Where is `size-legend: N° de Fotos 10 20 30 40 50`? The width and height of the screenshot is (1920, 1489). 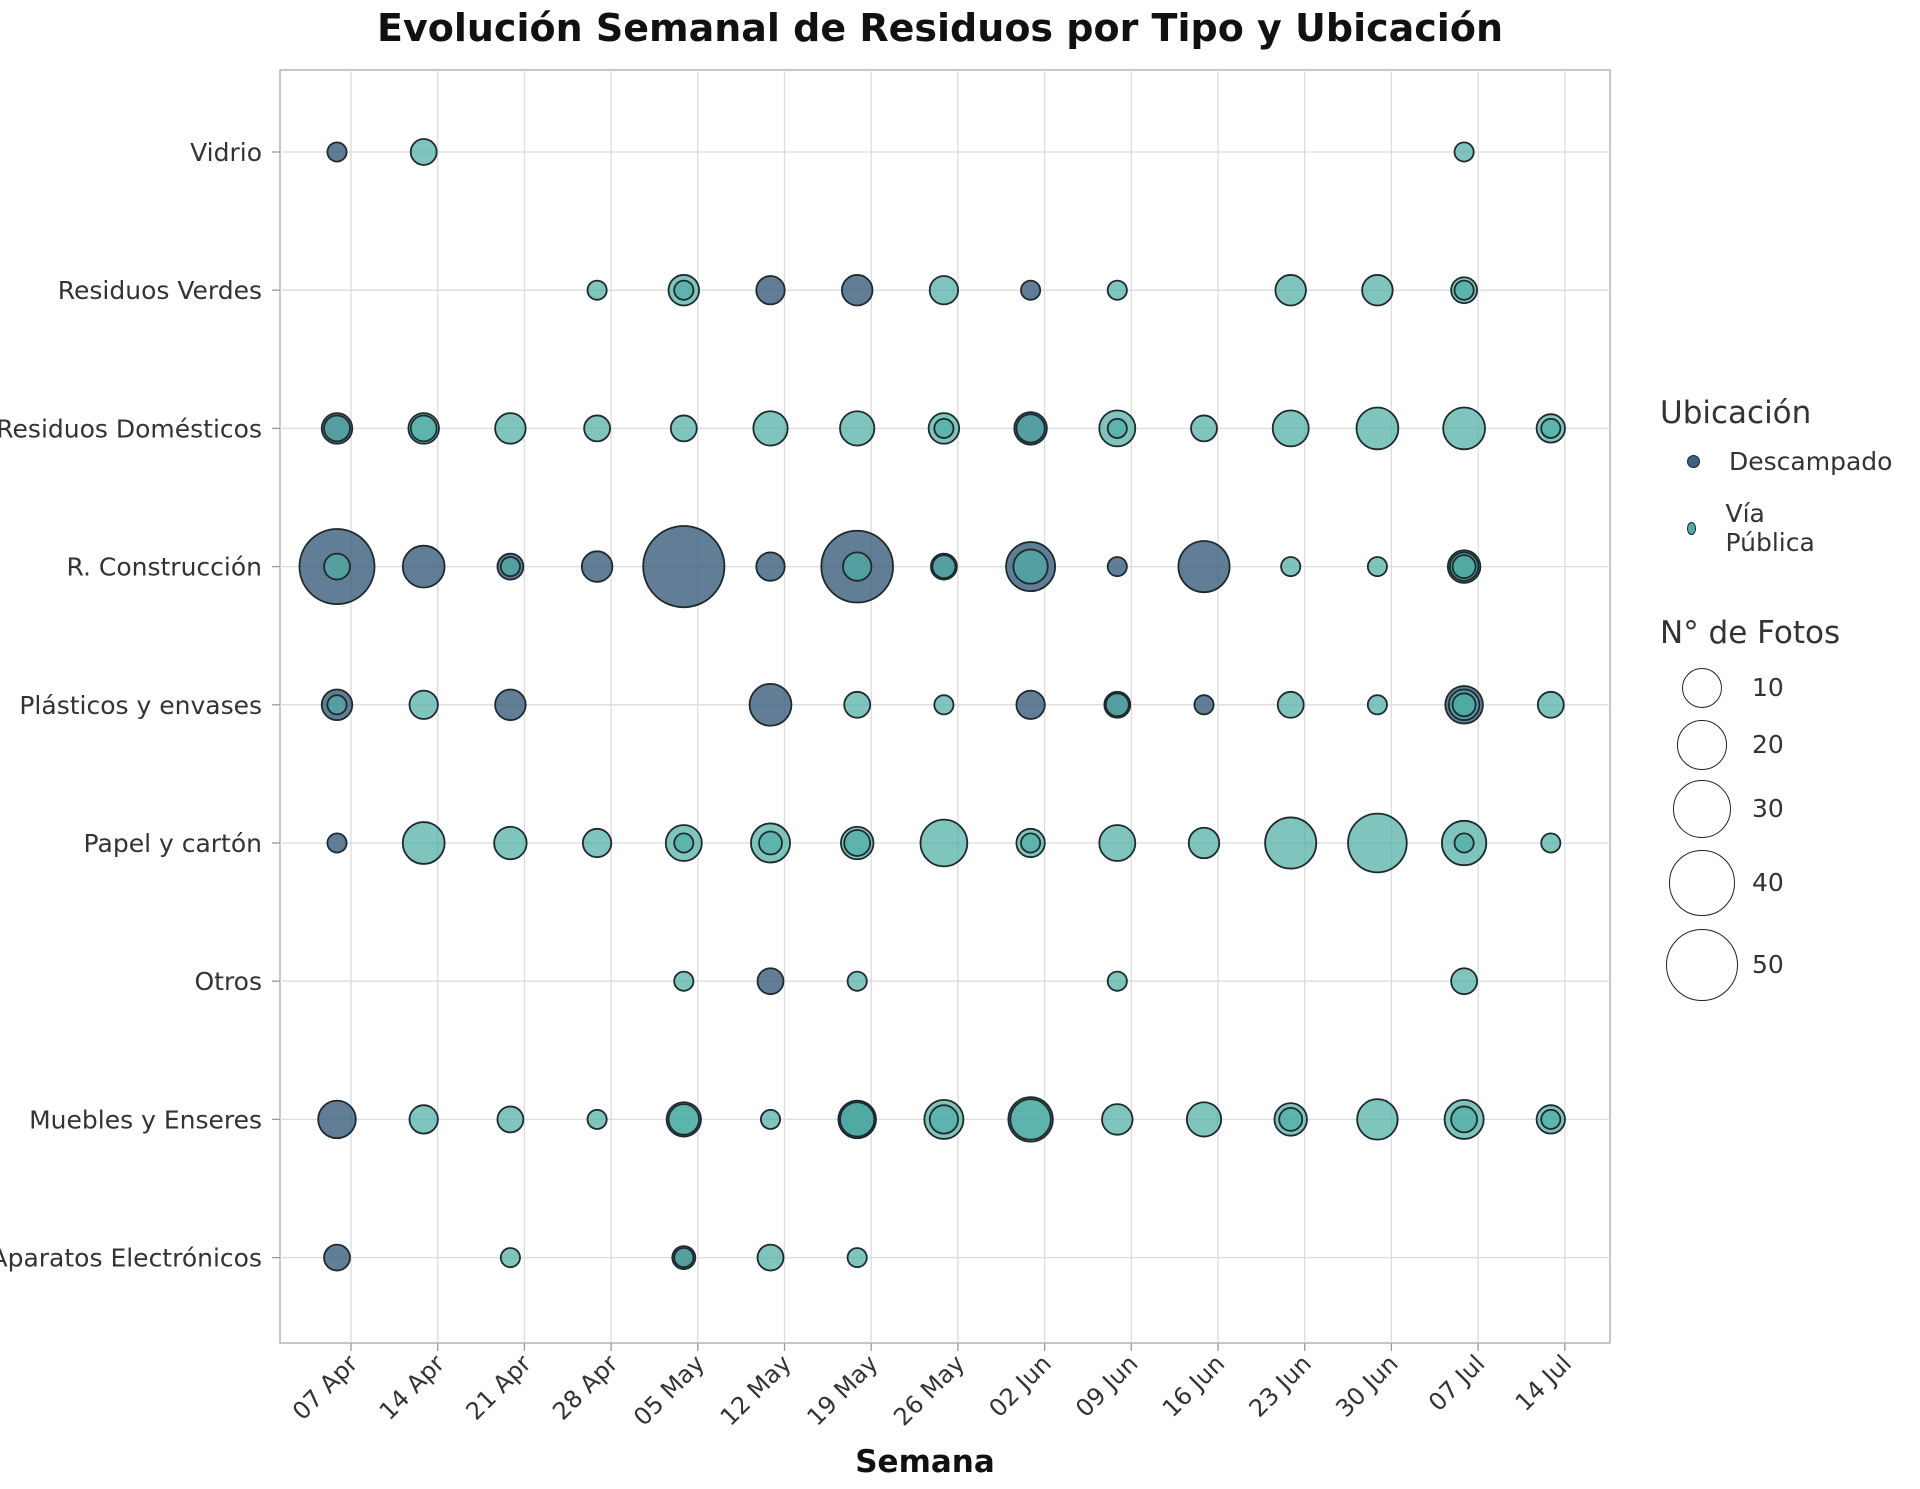 size-legend: N° de Fotos 10 20 30 40 50 is located at coordinates (1750, 808).